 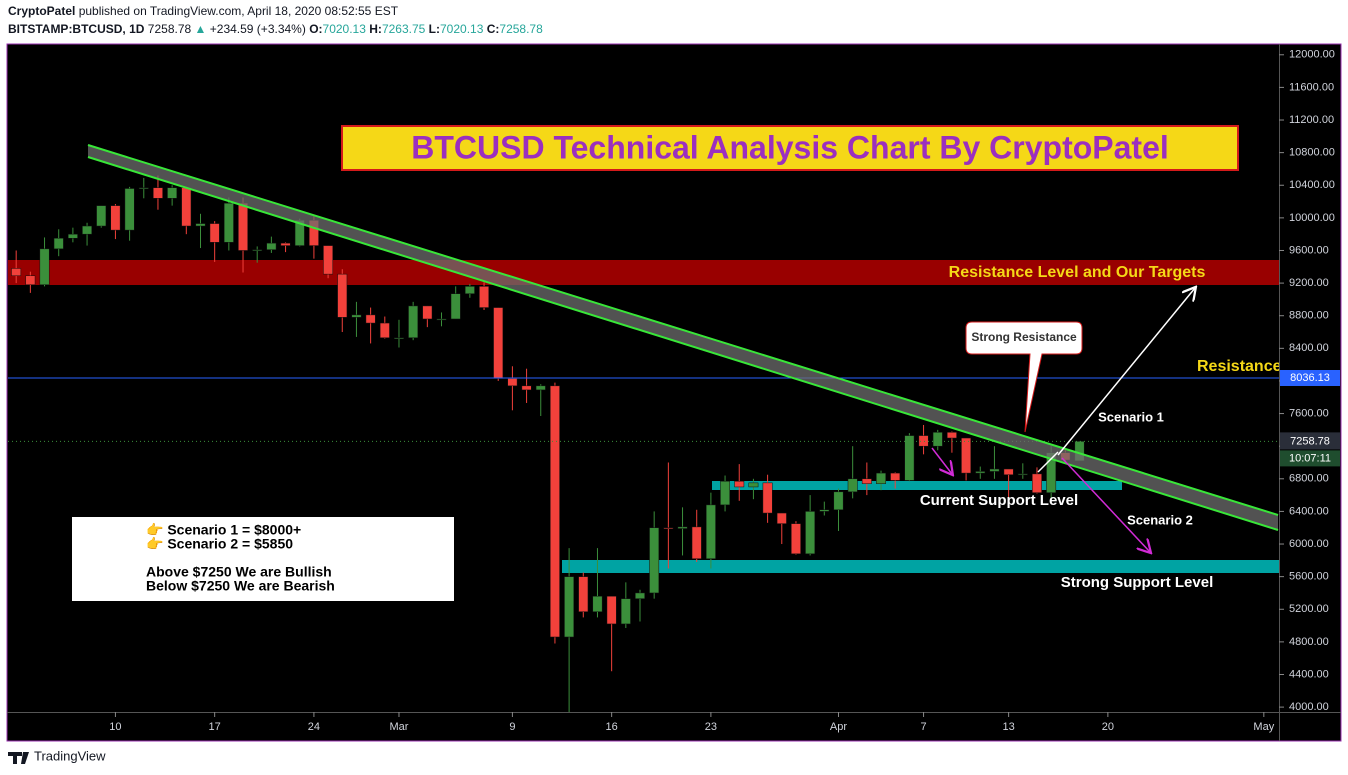 I want to click on resistance-zone, so click(x=643, y=272).